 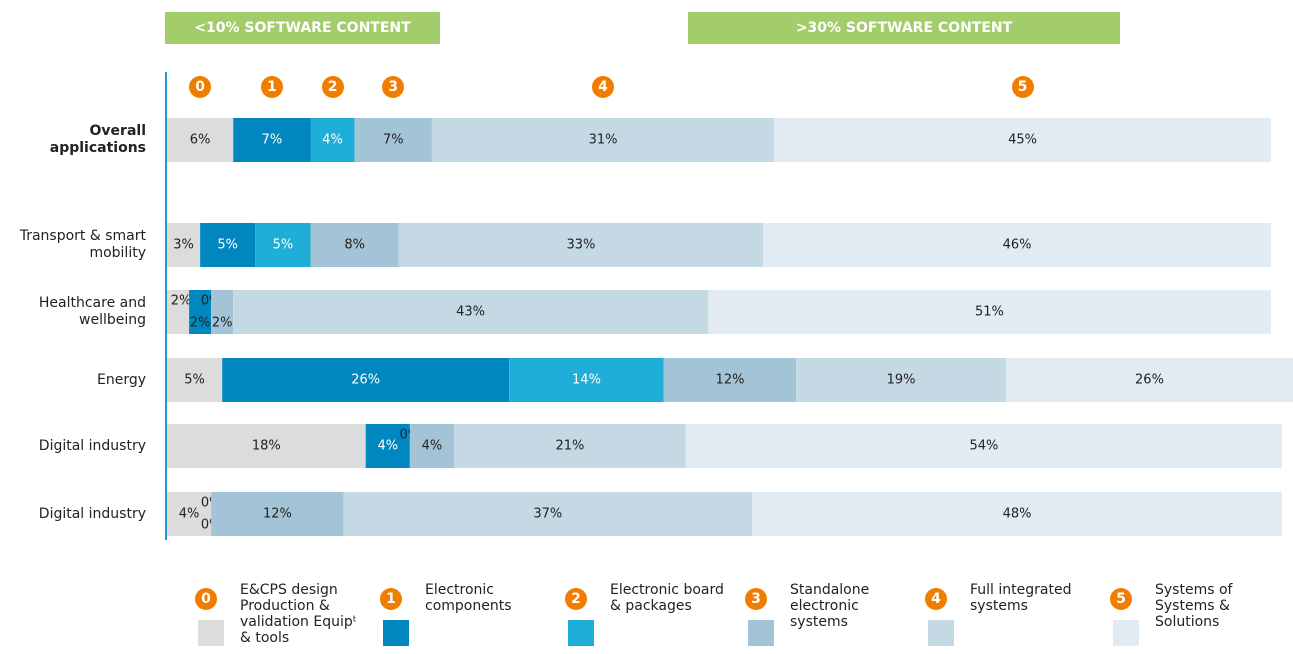 What do you see at coordinates (1194, 606) in the screenshot?
I see `legend-label: Systems of Systems & Solutions` at bounding box center [1194, 606].